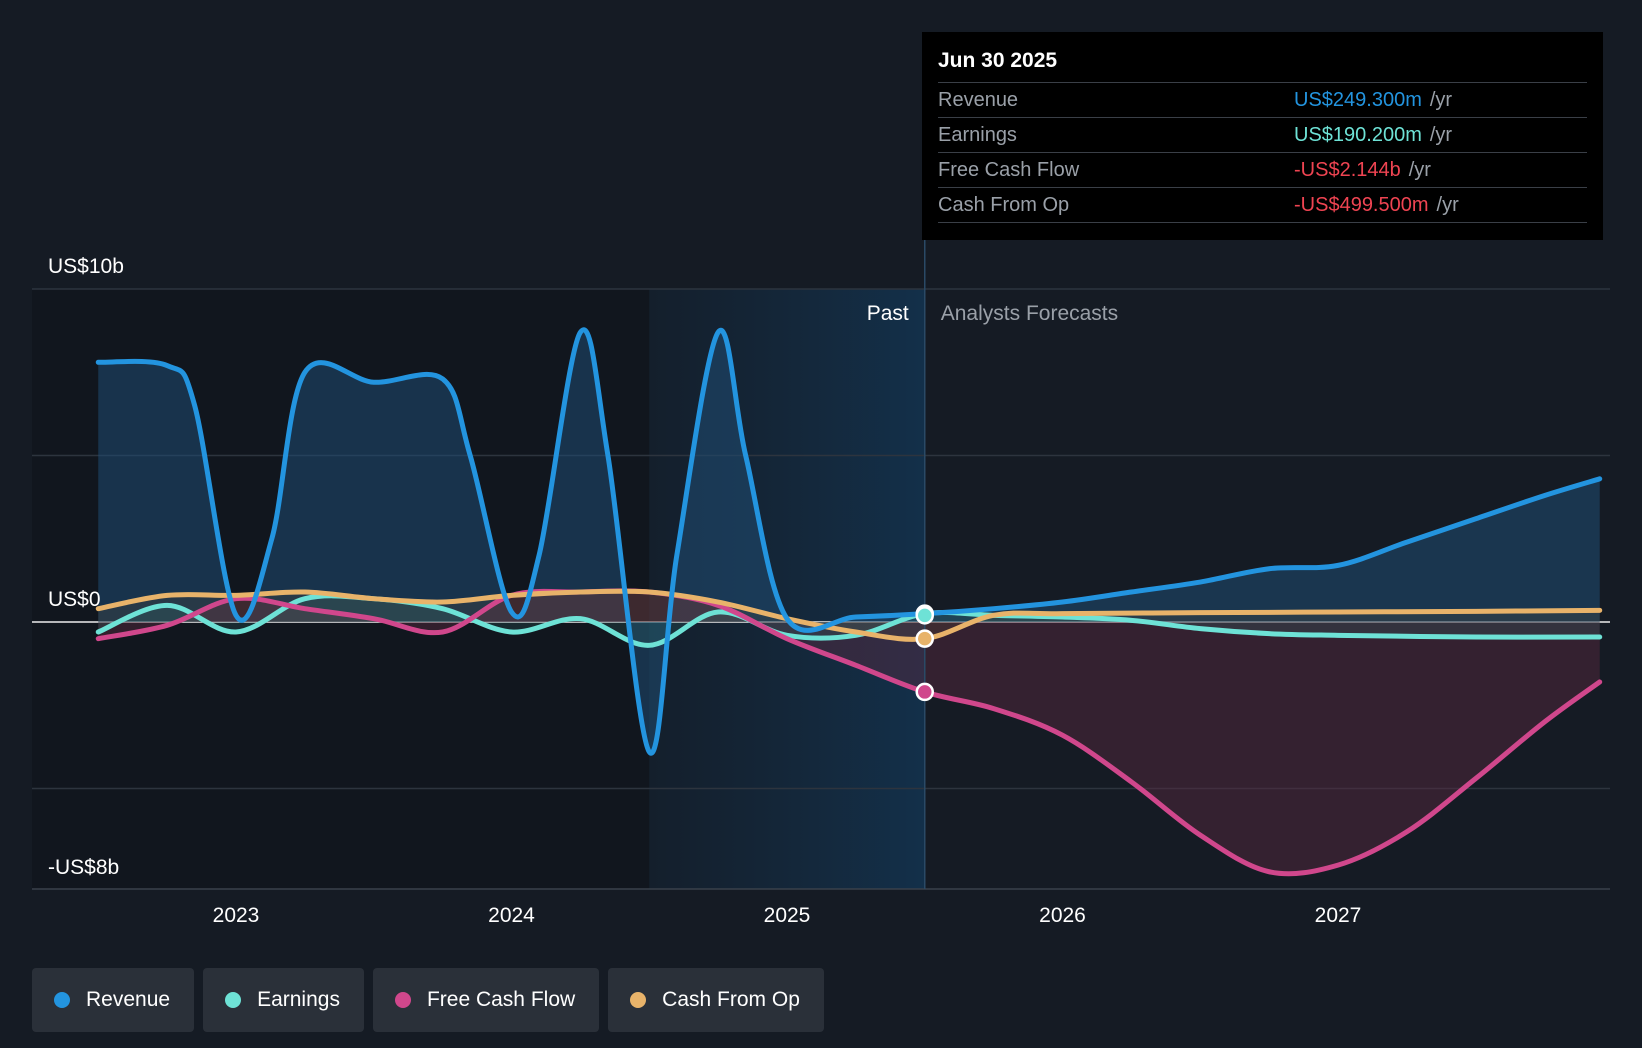 This screenshot has height=1048, width=1642. I want to click on cfo-area, so click(849, 615).